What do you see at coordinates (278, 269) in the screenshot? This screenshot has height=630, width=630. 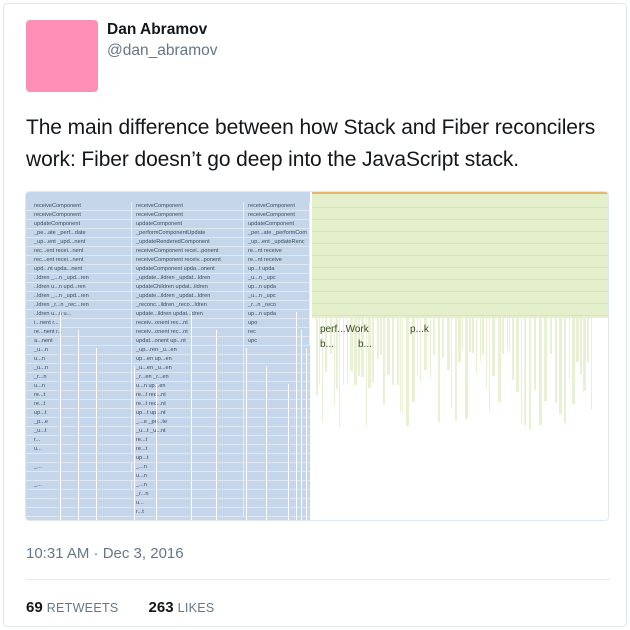 I see `stack-frame: up...t upda` at bounding box center [278, 269].